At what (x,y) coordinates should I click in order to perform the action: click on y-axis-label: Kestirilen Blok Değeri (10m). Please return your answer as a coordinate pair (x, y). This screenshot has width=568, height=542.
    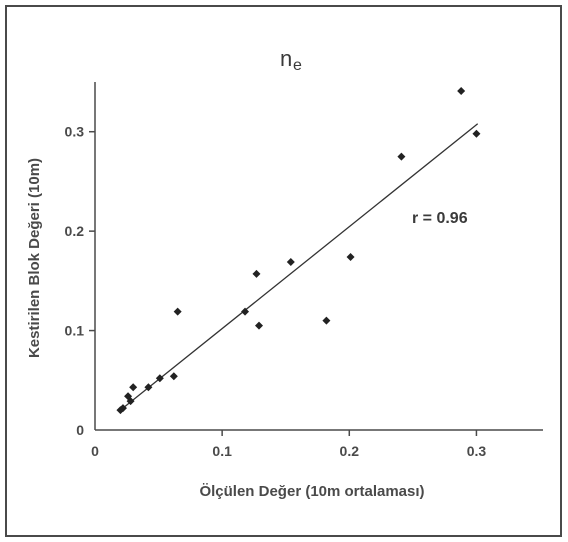
    Looking at the image, I should click on (34, 258).